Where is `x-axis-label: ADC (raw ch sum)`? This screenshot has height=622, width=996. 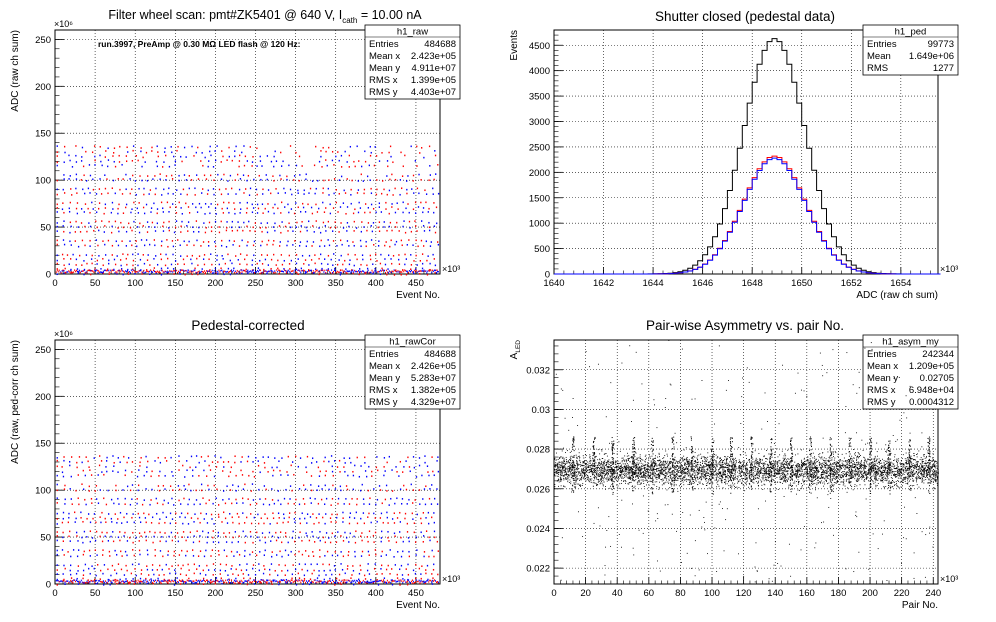
x-axis-label: ADC (raw ch sum) is located at coordinates (897, 295).